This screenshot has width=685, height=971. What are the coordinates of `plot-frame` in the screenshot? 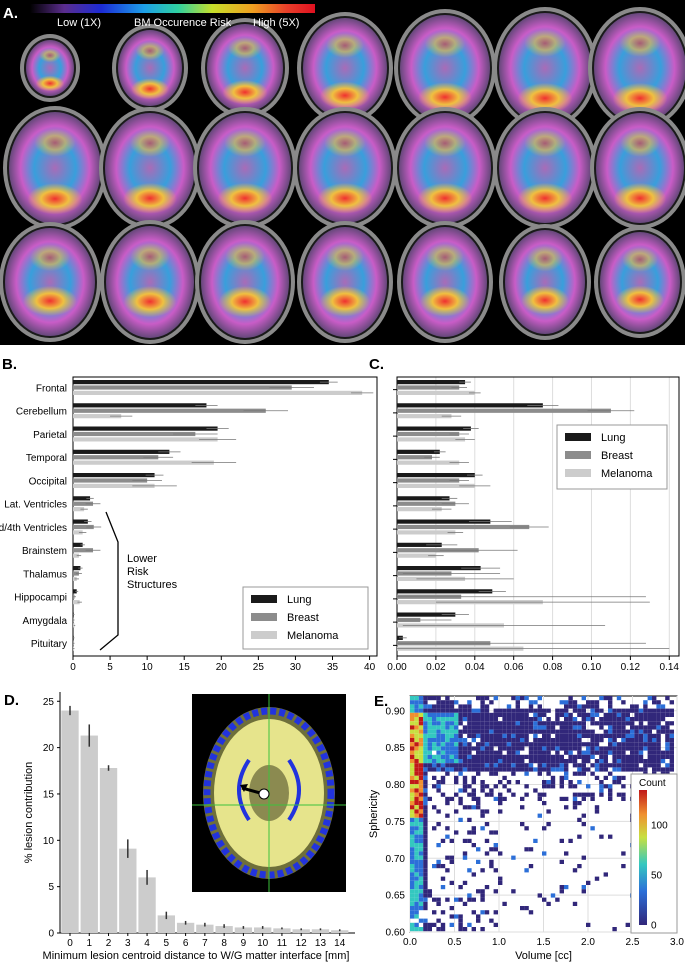 It's located at (538, 516).